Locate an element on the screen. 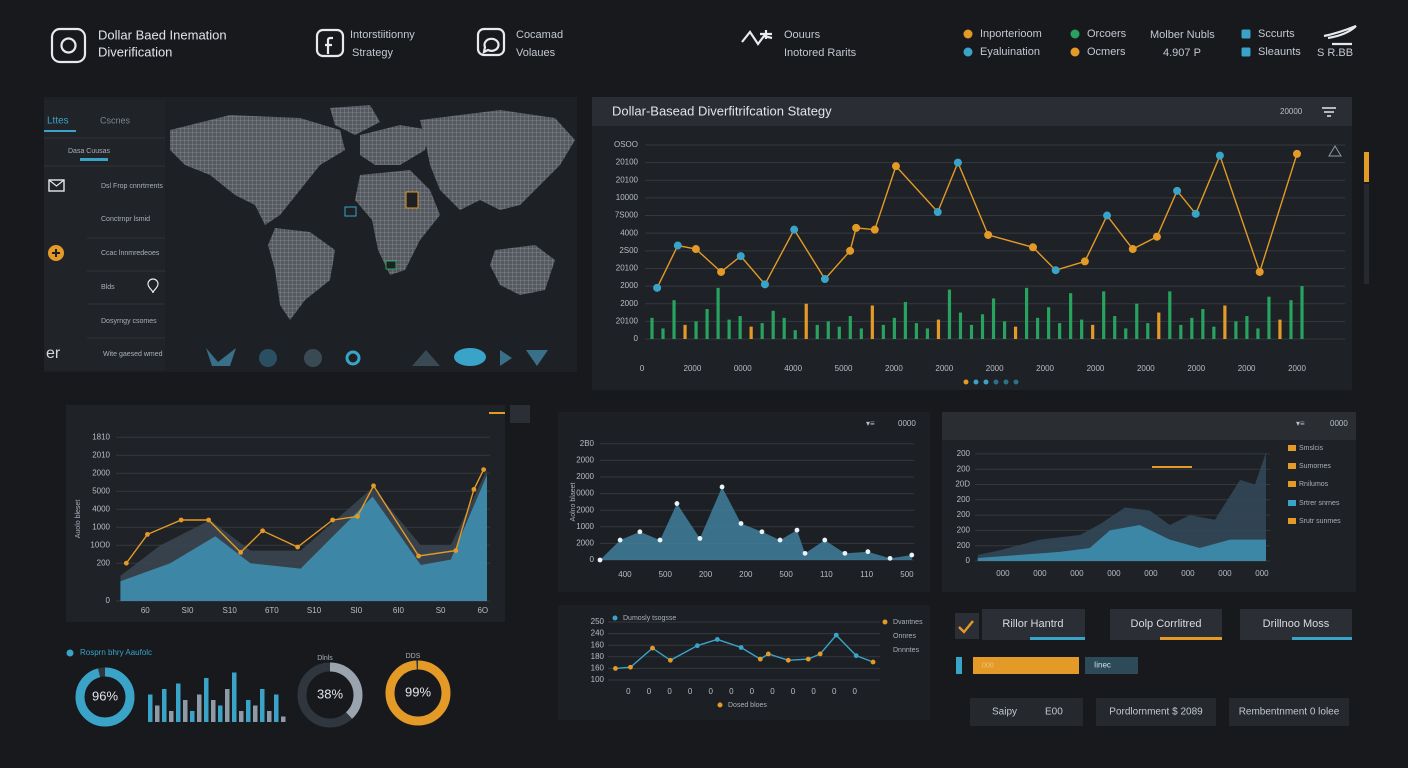 This screenshot has height=768, width=1408. legend-label: Dnnntes is located at coordinates (906, 650).